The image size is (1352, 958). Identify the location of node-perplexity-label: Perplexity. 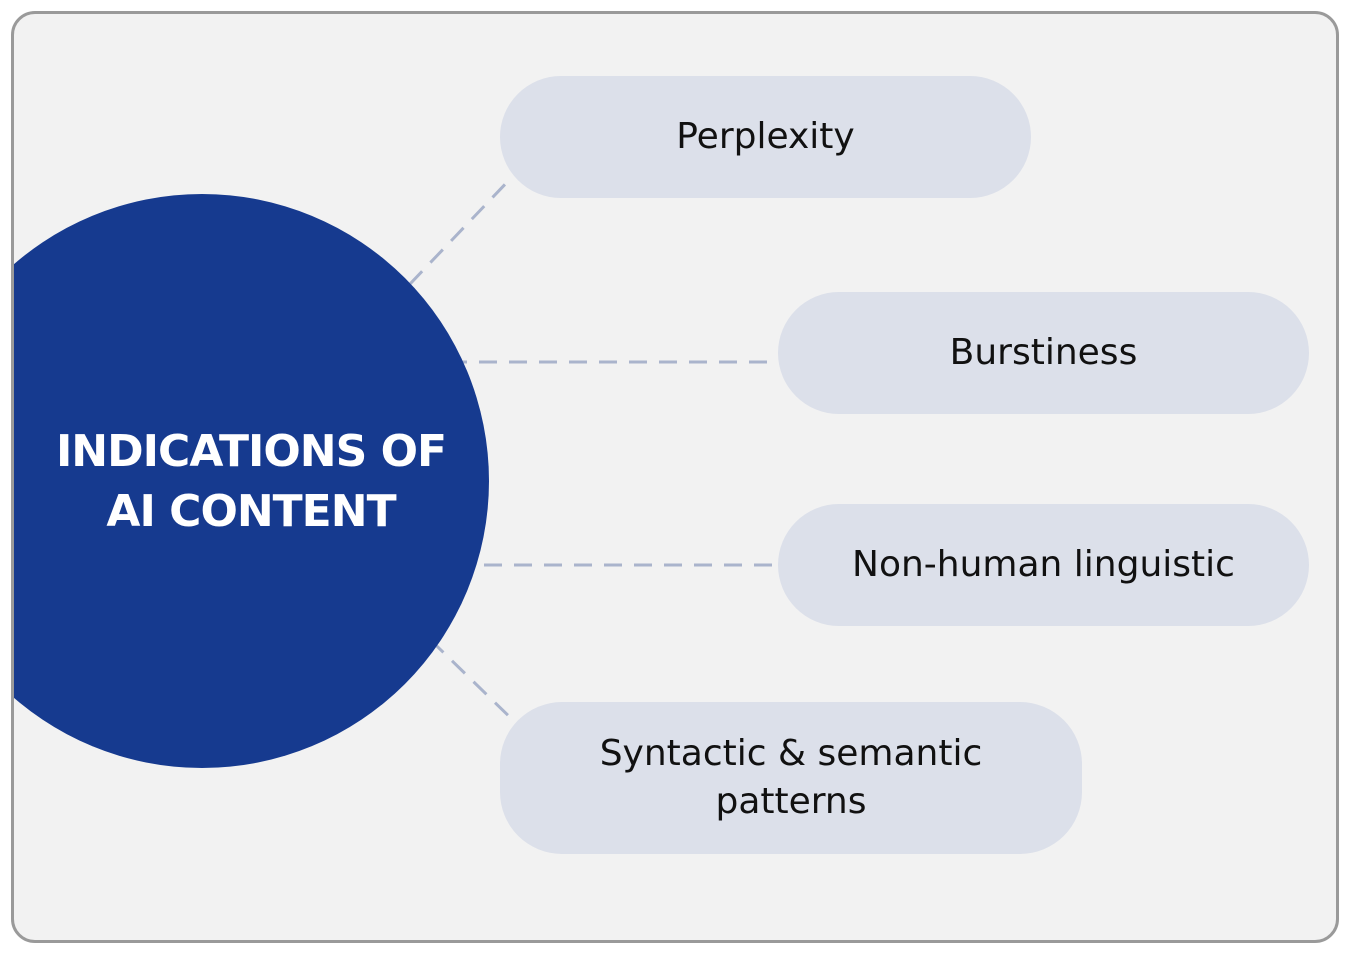
(765, 136).